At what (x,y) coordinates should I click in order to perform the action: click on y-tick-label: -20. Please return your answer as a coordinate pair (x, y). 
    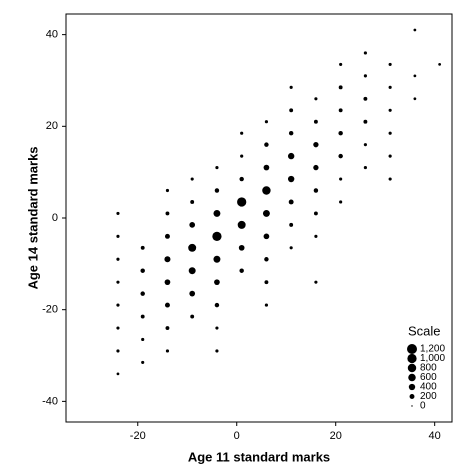
    Looking at the image, I should click on (50, 310).